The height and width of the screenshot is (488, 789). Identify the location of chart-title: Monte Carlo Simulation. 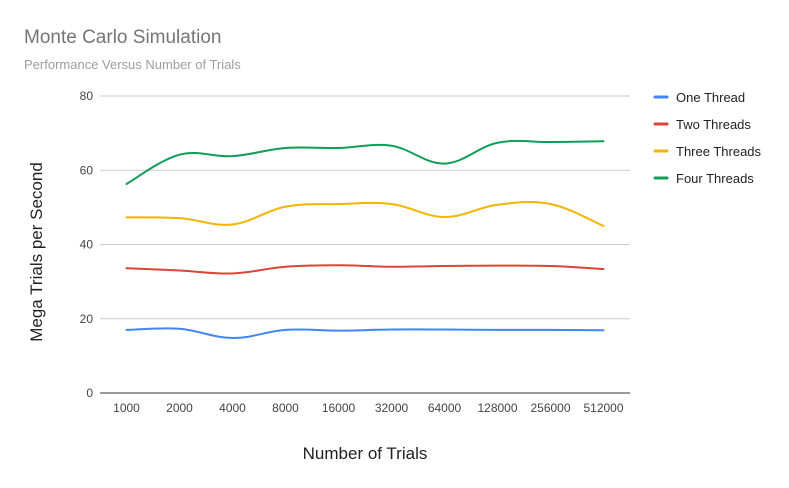
(122, 37).